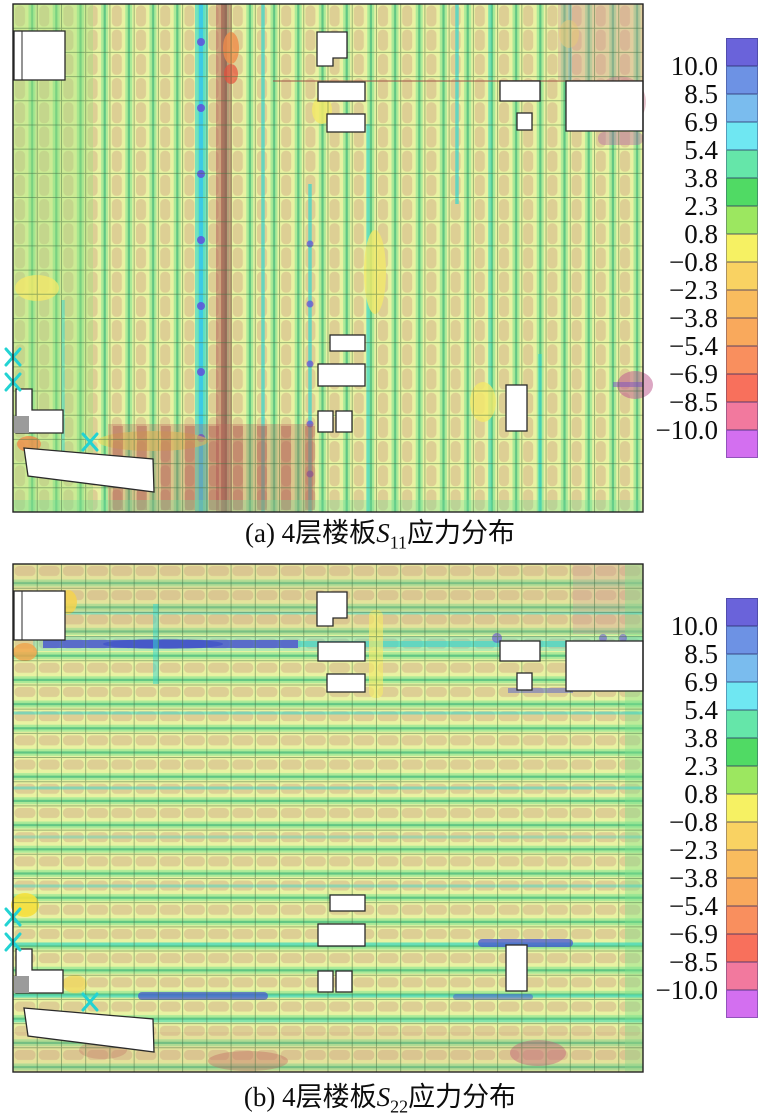  Describe the element at coordinates (310, 1097) in the screenshot. I see `caption-b-prefix: (b) 4层楼板` at that location.